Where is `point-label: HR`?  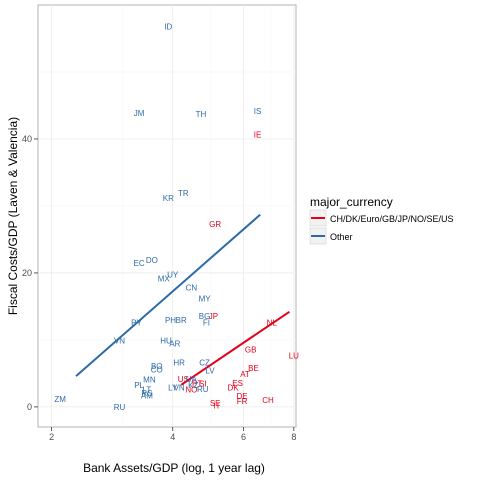
point-label: HR is located at coordinates (179, 363).